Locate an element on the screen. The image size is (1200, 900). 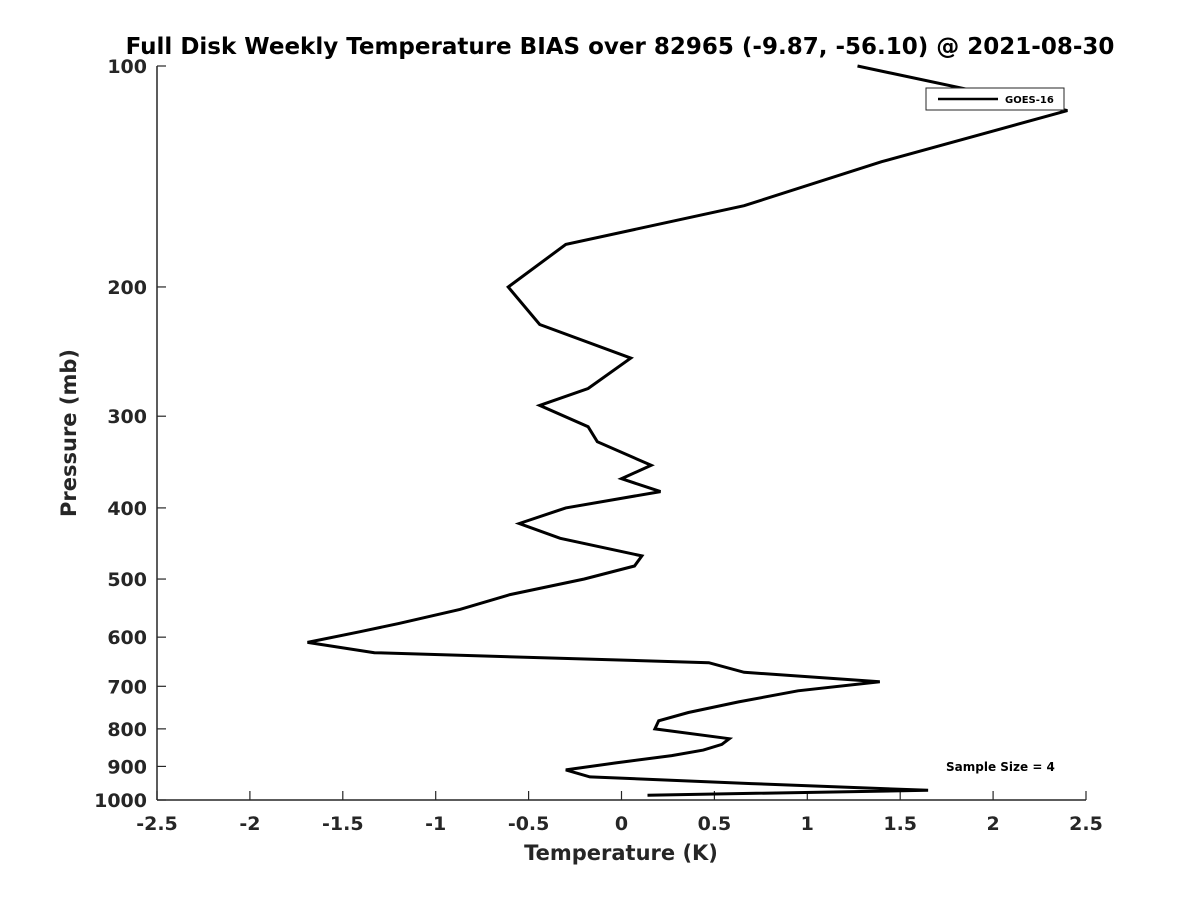
x-tick-label: -1 is located at coordinates (435, 824).